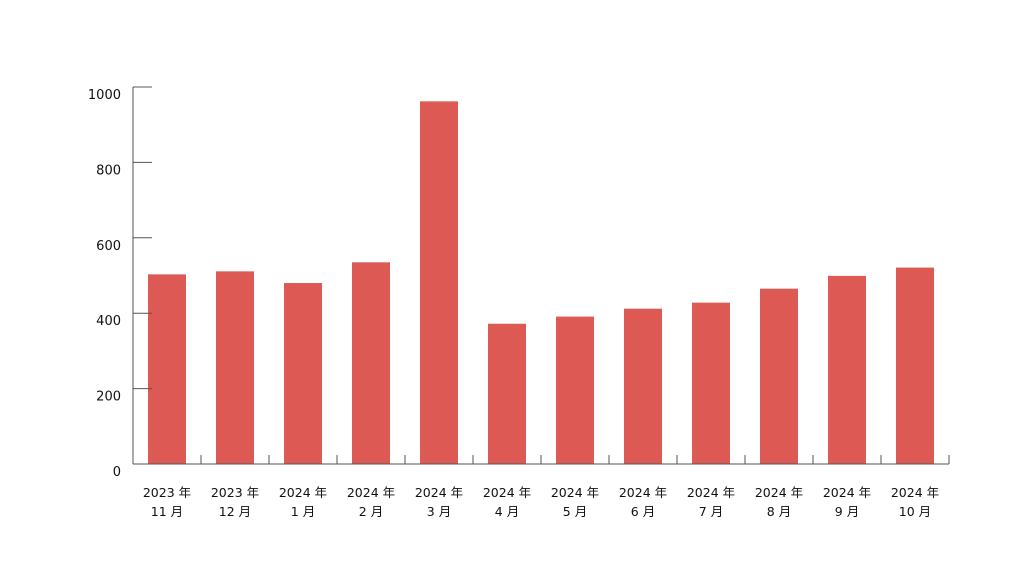 The width and height of the screenshot is (1024, 576). What do you see at coordinates (643, 511) in the screenshot?
I see `x-tick-label-month: 6 月` at bounding box center [643, 511].